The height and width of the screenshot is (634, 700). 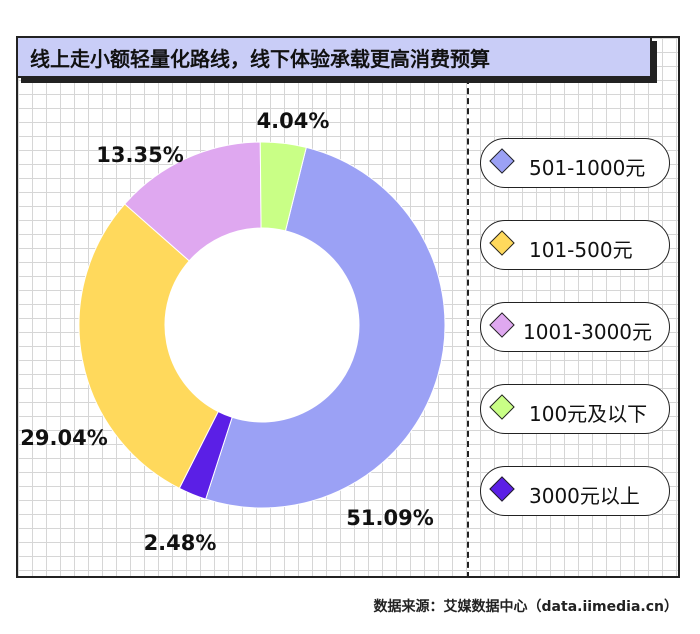 I want to click on slice-percent-label: 51.09%, so click(x=389, y=518).